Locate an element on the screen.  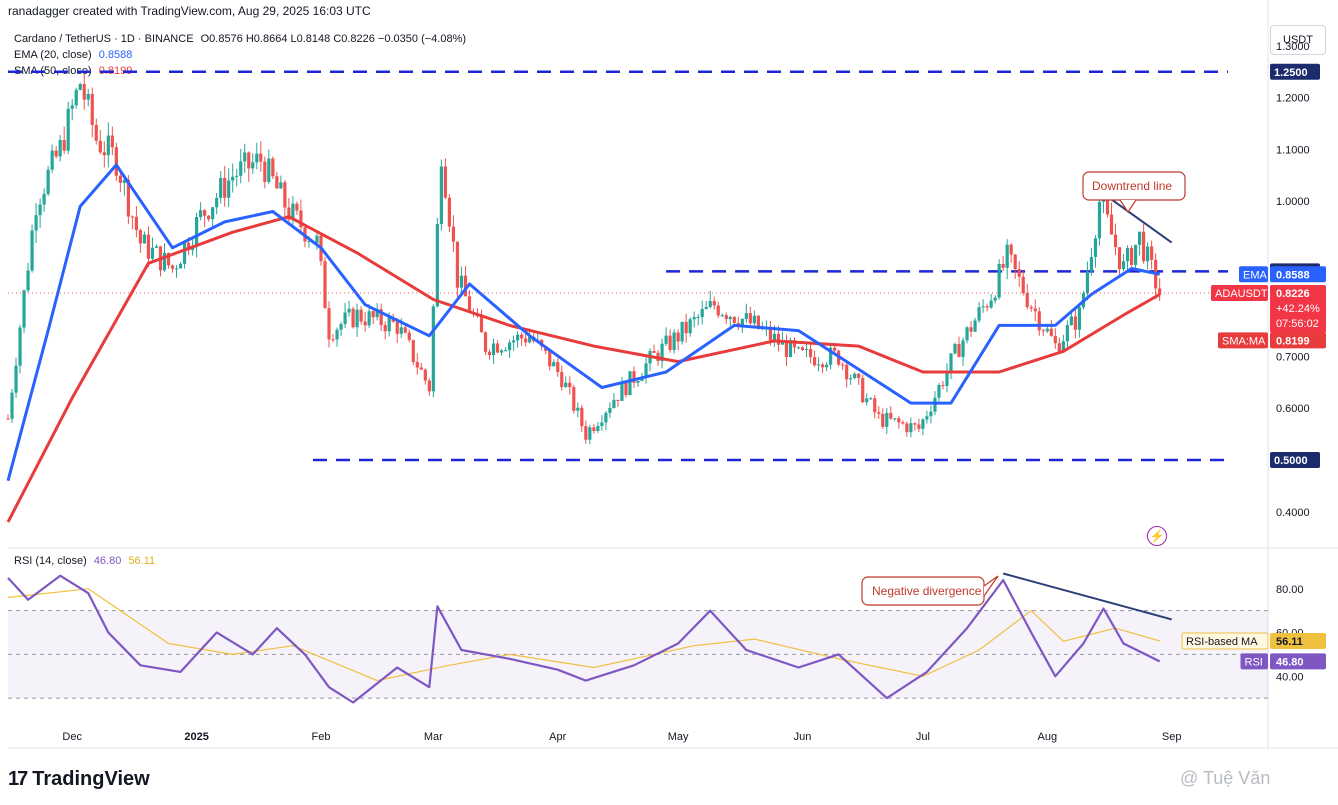
watermark: @ Tuệ Văn is located at coordinates (1225, 778).